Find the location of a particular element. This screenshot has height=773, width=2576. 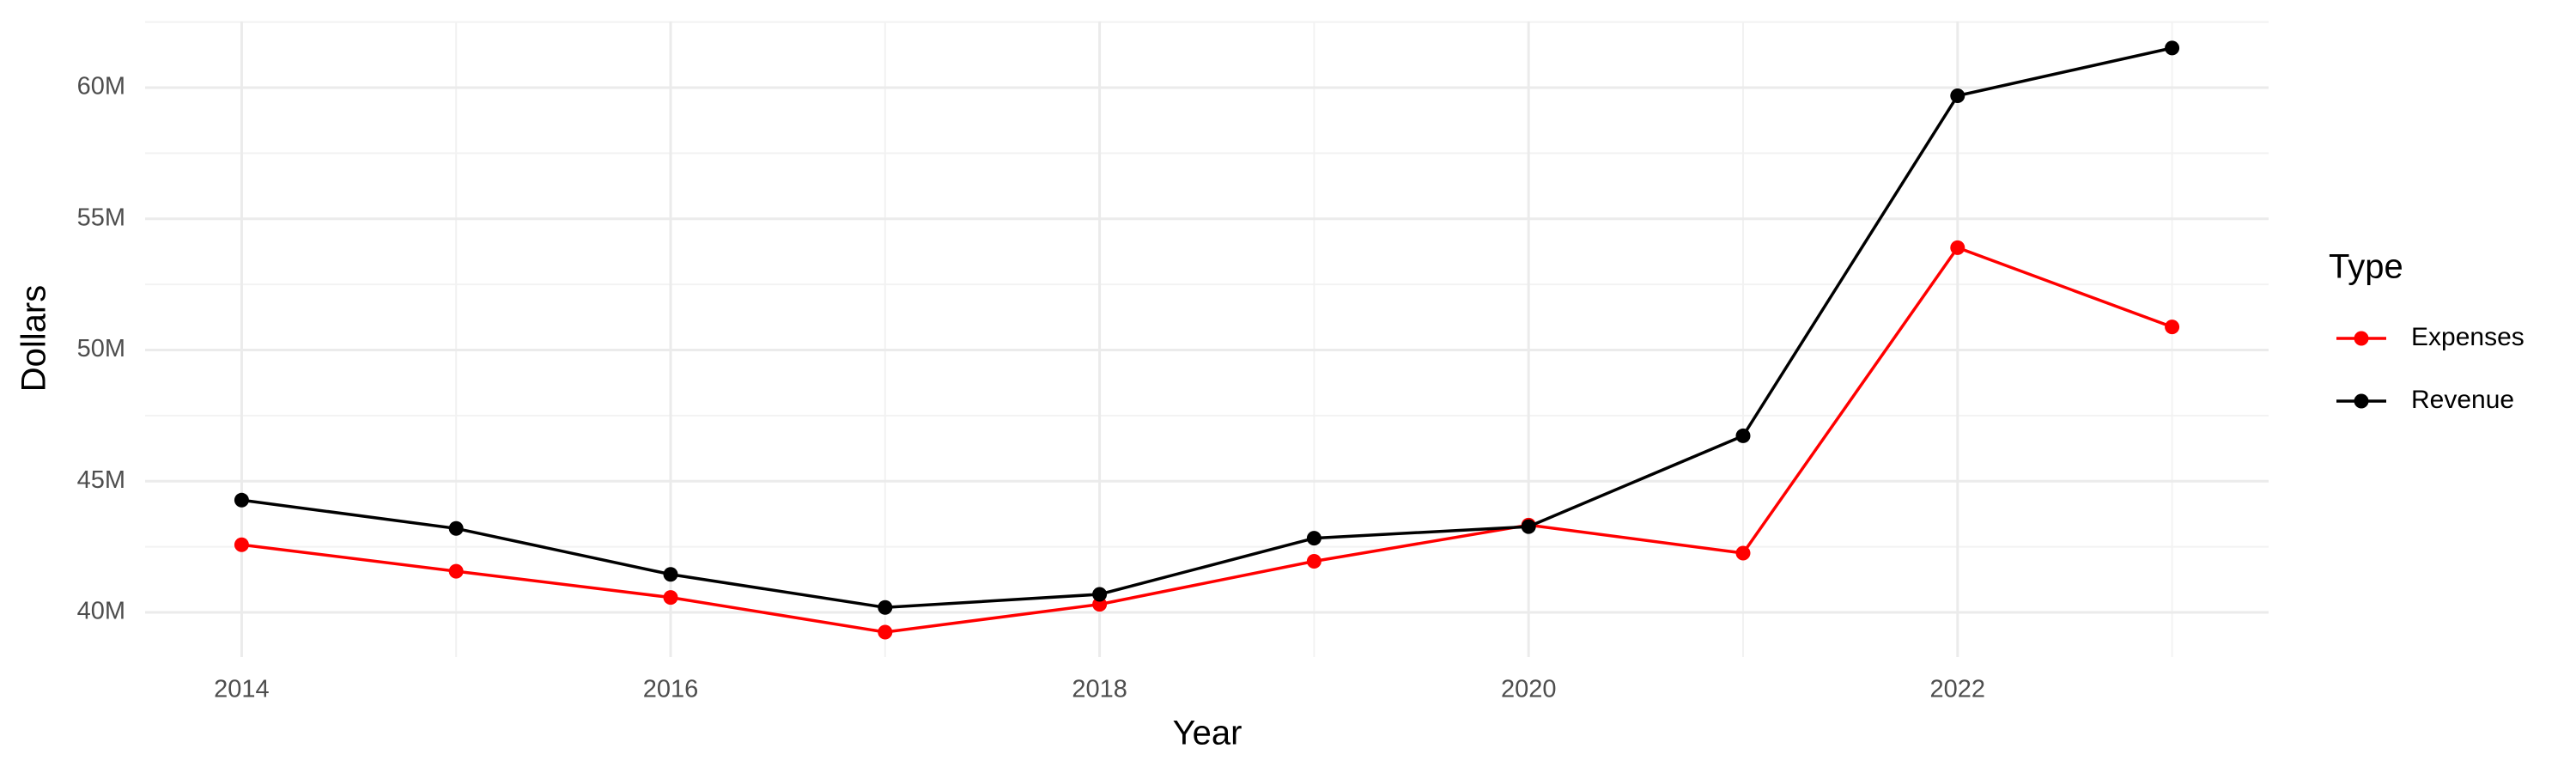

y-tick-label: 60M is located at coordinates (101, 86).